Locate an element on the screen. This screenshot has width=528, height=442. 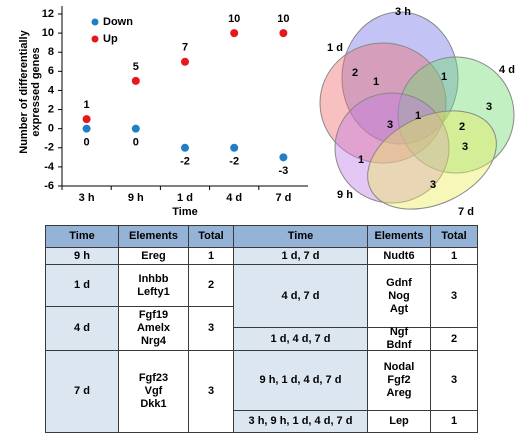
time-cell: 9 h is located at coordinates (82, 256).